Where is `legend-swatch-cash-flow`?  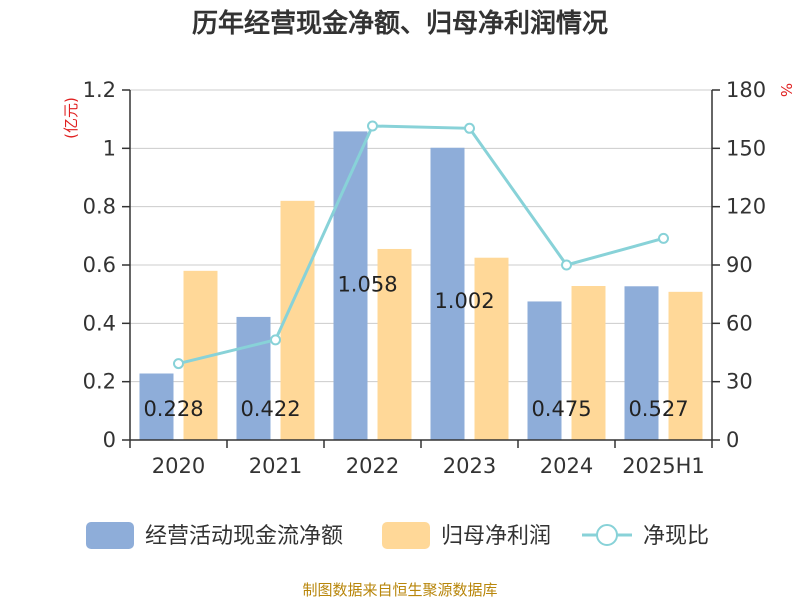
legend-swatch-cash-flow is located at coordinates (110, 535).